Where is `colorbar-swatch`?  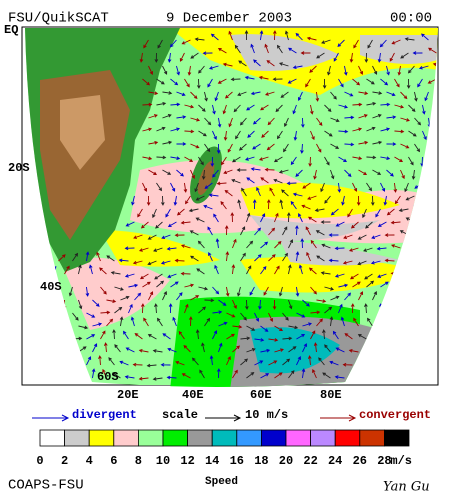 colorbar-swatch is located at coordinates (77, 438).